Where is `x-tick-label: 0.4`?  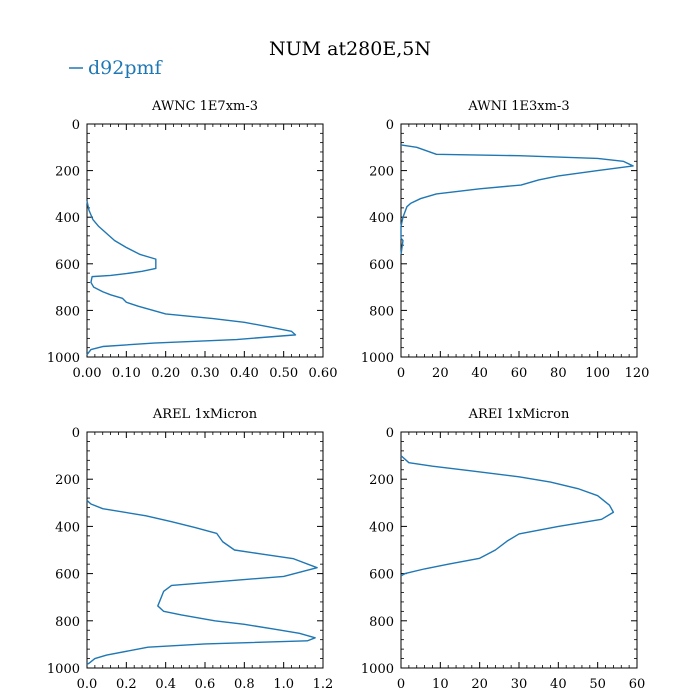
x-tick-label: 0.4 is located at coordinates (165, 684).